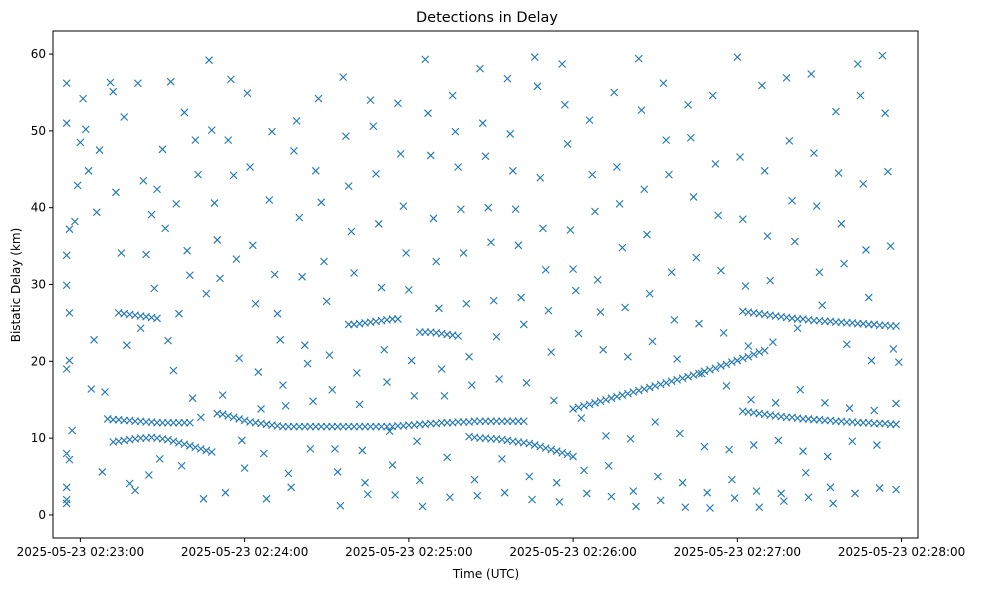 The width and height of the screenshot is (988, 590). Describe the element at coordinates (901, 552) in the screenshot. I see `x-tick-label-5: 2025-05-23 02:28:00` at that location.